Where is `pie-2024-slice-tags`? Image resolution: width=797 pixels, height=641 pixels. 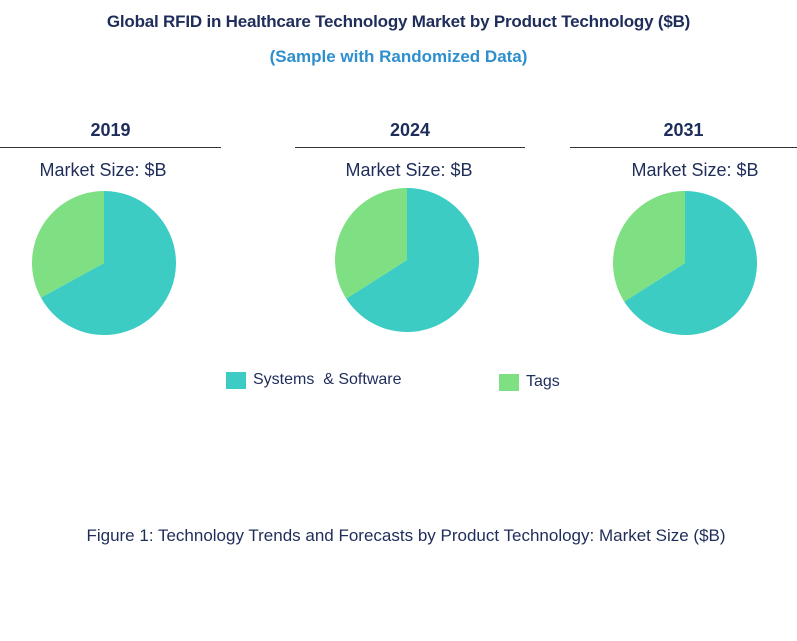 pie-2024-slice-tags is located at coordinates (371, 243).